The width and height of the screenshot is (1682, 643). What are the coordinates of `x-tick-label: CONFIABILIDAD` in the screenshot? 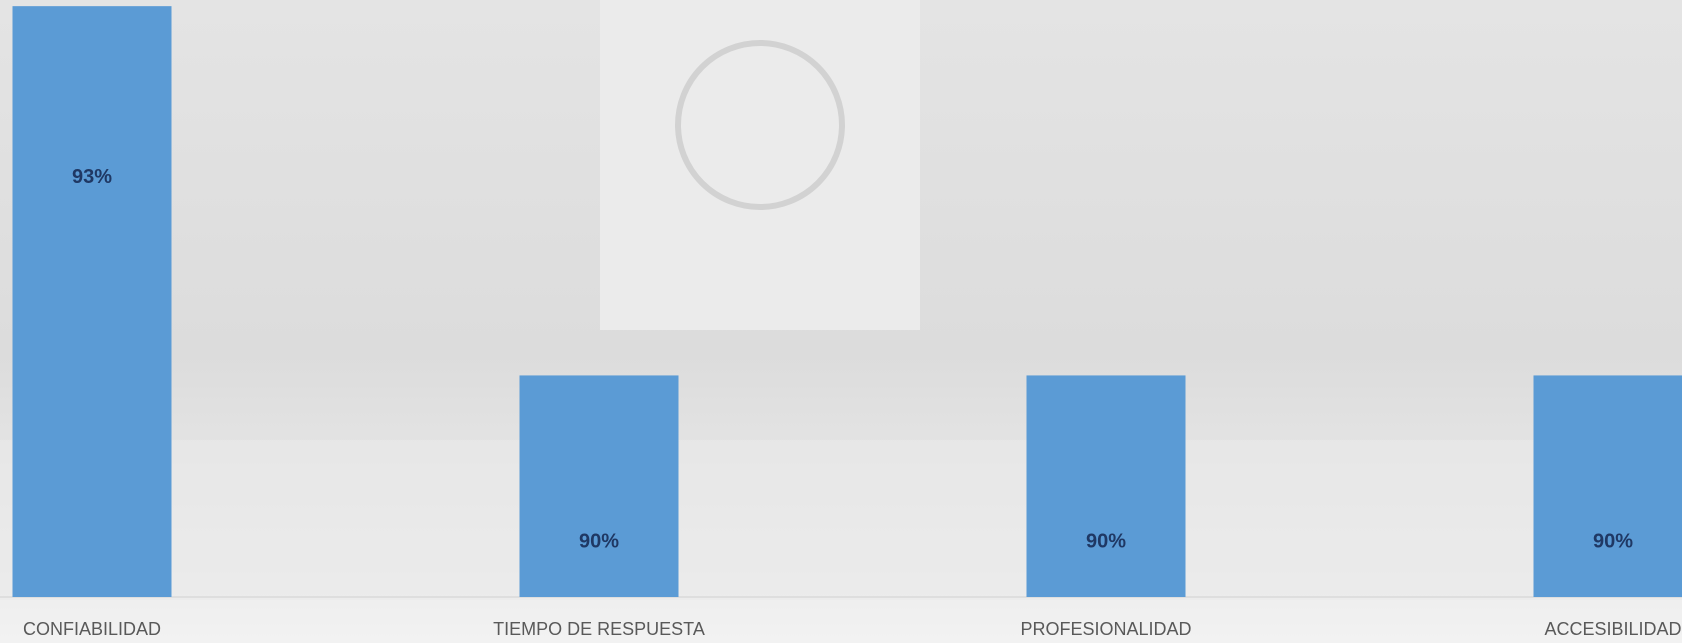 It's located at (92, 629).